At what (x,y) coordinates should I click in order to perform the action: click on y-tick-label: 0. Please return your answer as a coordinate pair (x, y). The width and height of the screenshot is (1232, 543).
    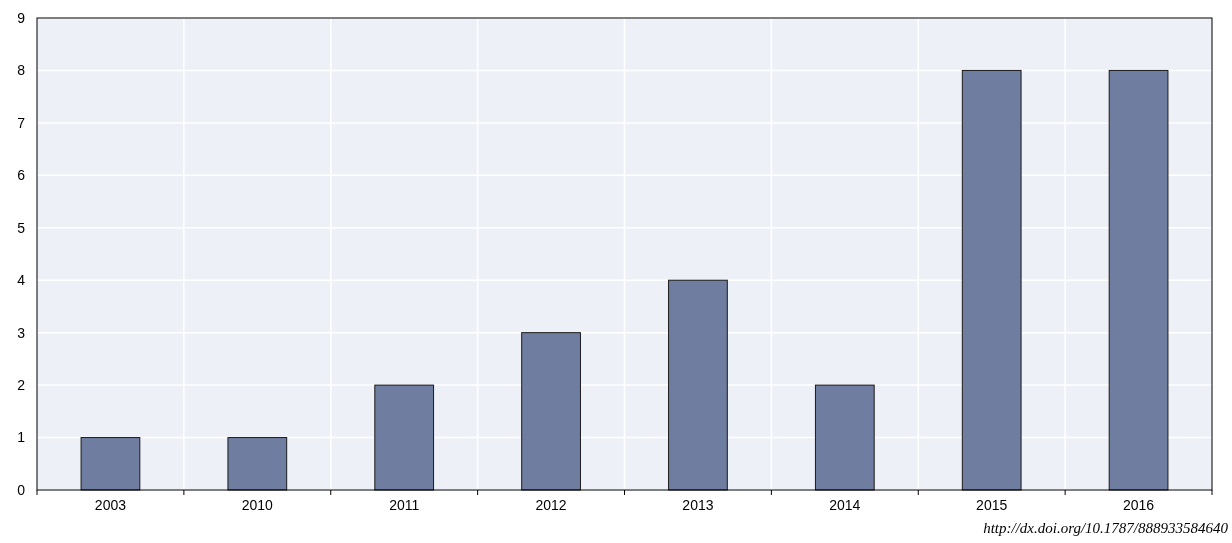
    Looking at the image, I should click on (21, 489).